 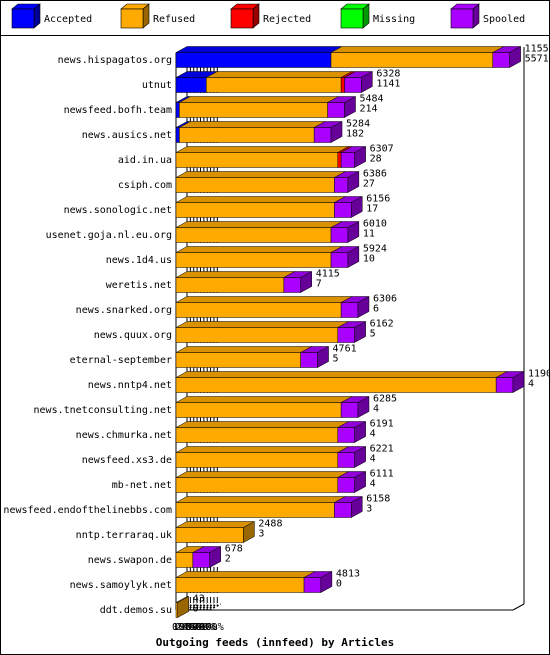 What do you see at coordinates (376, 309) in the screenshot?
I see `value-label-accepted: 6` at bounding box center [376, 309].